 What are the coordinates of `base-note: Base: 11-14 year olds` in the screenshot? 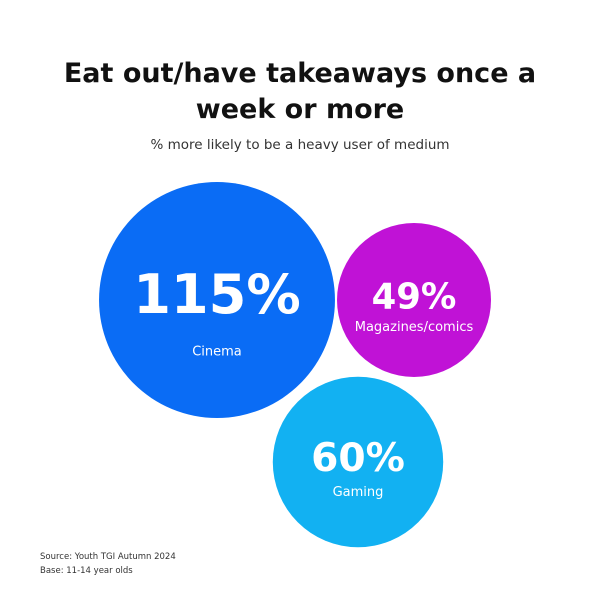 It's located at (86, 571).